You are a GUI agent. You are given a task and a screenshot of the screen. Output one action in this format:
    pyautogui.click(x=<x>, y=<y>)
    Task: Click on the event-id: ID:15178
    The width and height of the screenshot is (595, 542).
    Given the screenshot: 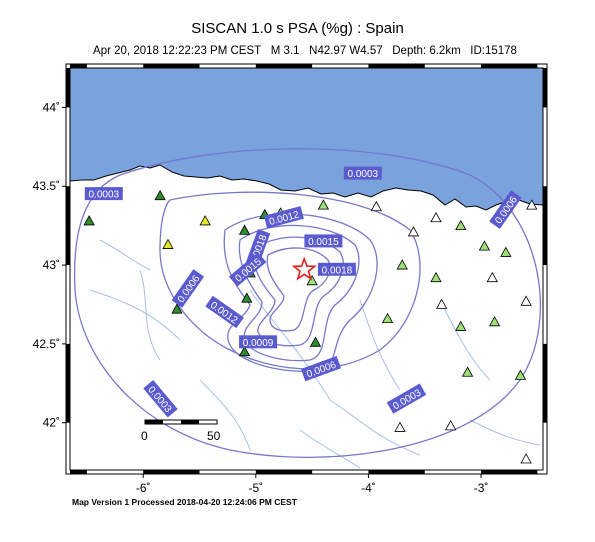 What is the action you would take?
    pyautogui.click(x=493, y=51)
    